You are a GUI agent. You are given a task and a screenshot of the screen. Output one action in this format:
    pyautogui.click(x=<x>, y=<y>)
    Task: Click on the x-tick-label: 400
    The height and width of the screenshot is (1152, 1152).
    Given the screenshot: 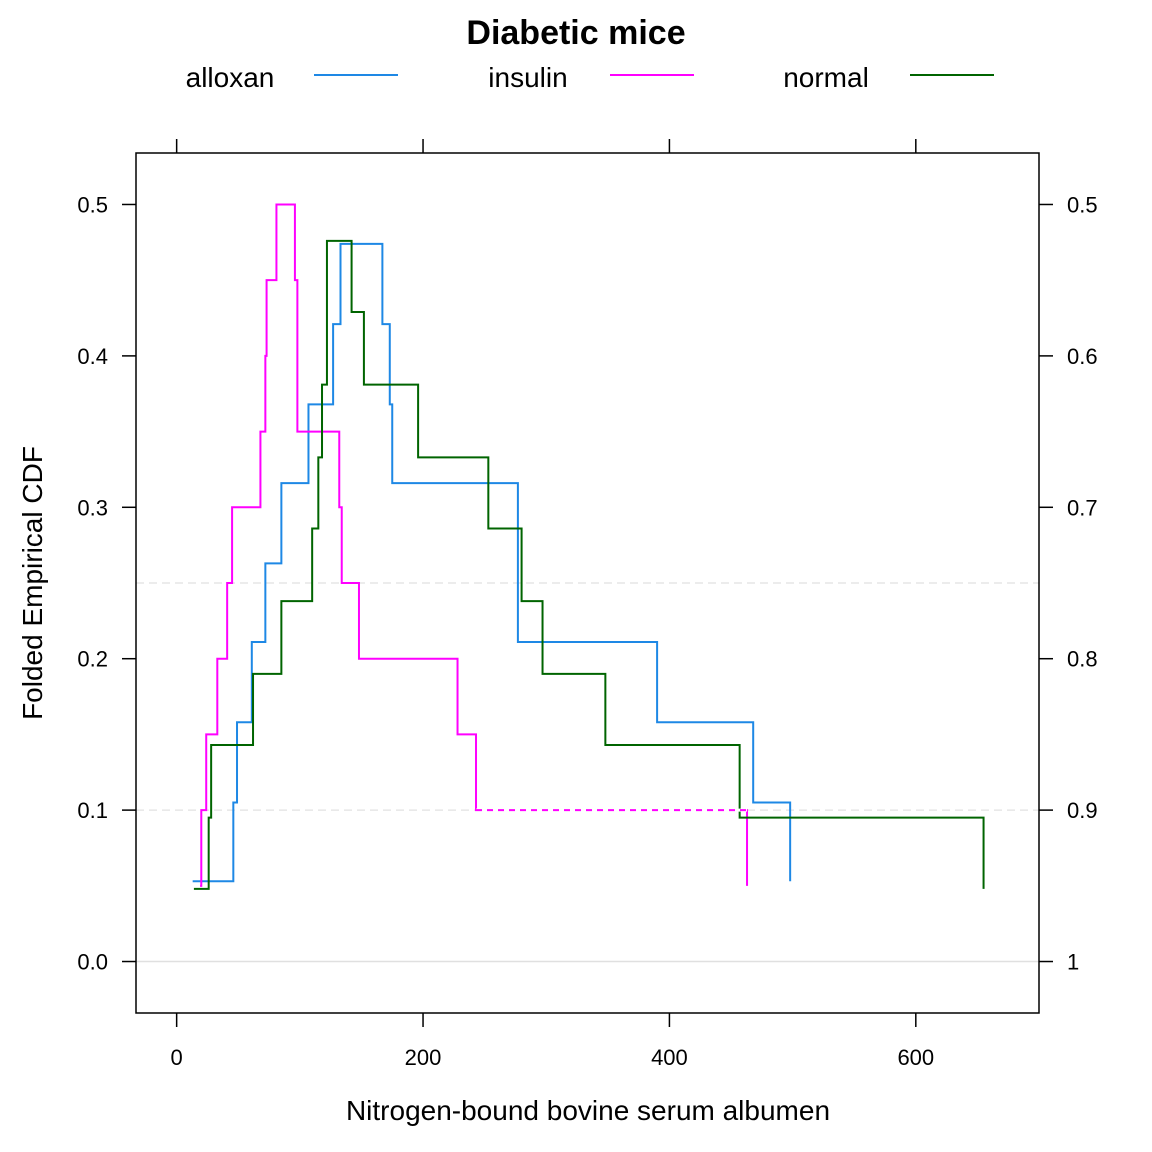 What is the action you would take?
    pyautogui.click(x=669, y=1057)
    